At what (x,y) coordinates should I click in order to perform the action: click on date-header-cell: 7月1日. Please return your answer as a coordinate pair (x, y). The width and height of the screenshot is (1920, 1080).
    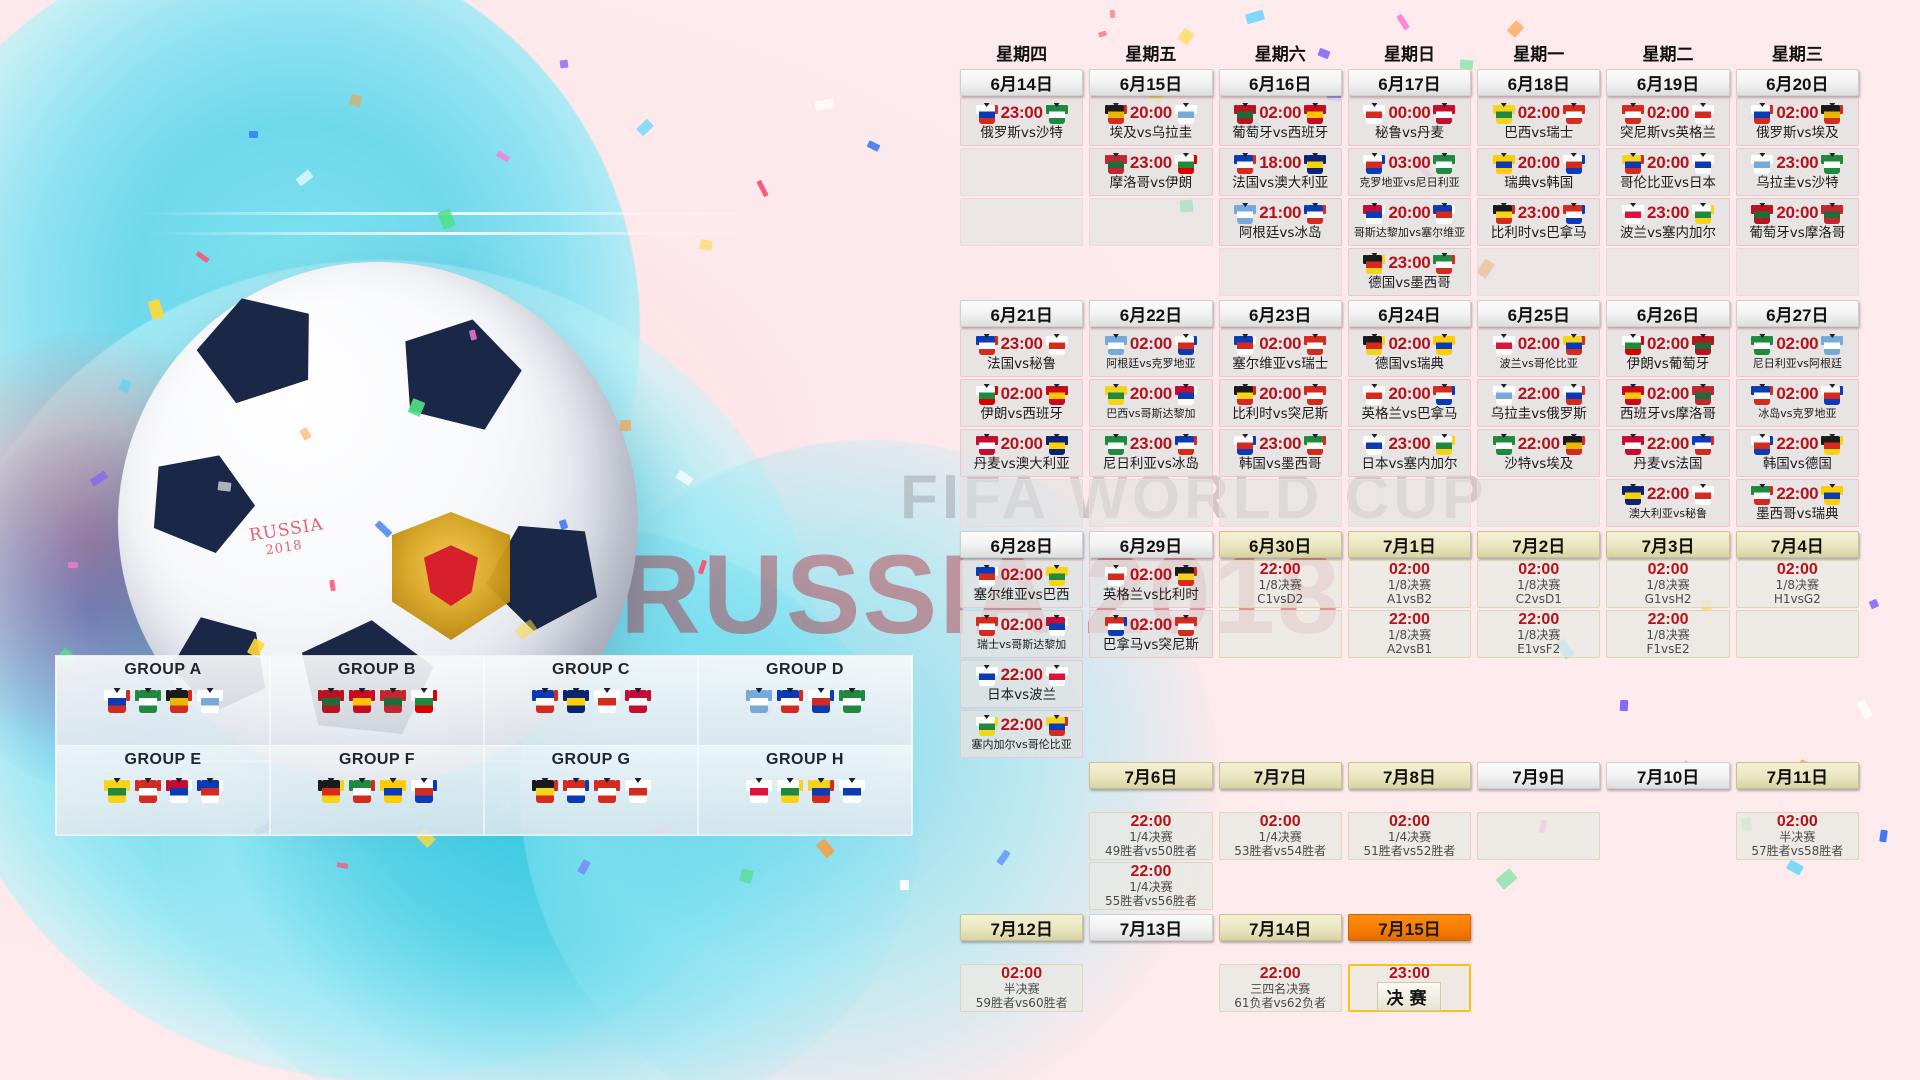
    Looking at the image, I should click on (1409, 544).